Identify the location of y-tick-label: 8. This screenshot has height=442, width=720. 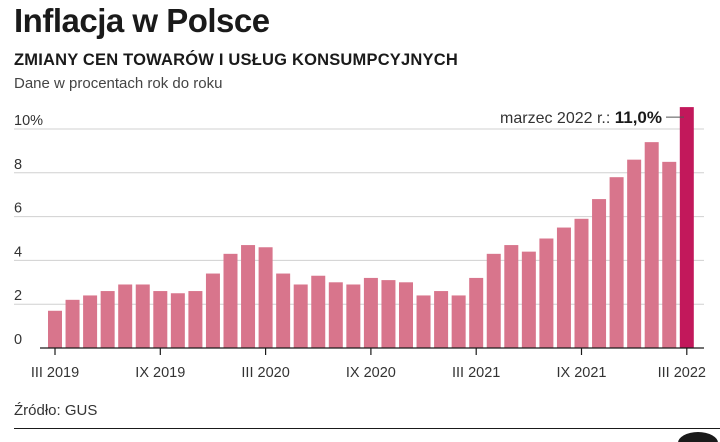
(18, 165).